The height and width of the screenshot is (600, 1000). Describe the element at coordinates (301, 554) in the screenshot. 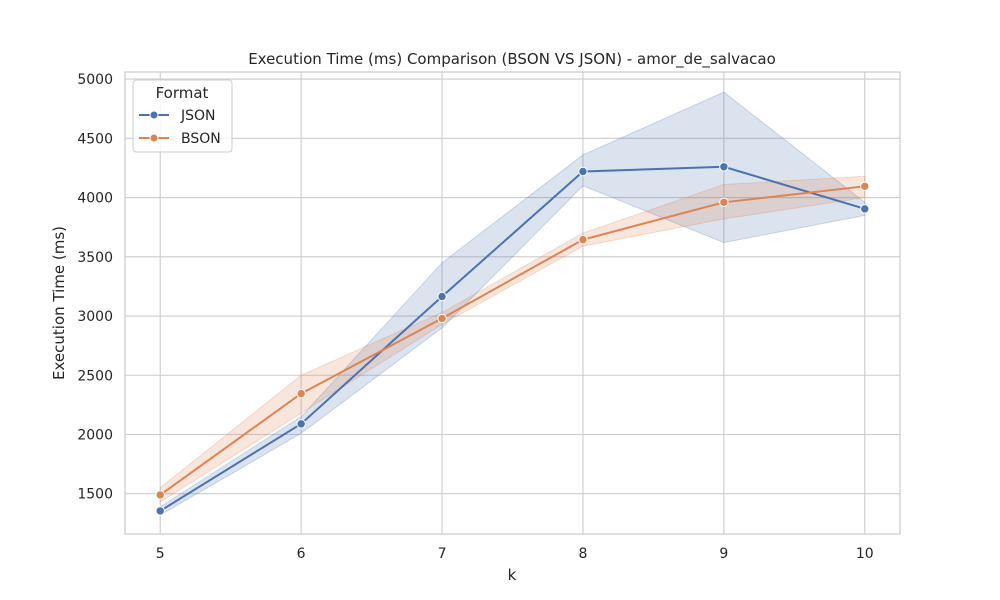

I see `x-tick-label: 6` at that location.